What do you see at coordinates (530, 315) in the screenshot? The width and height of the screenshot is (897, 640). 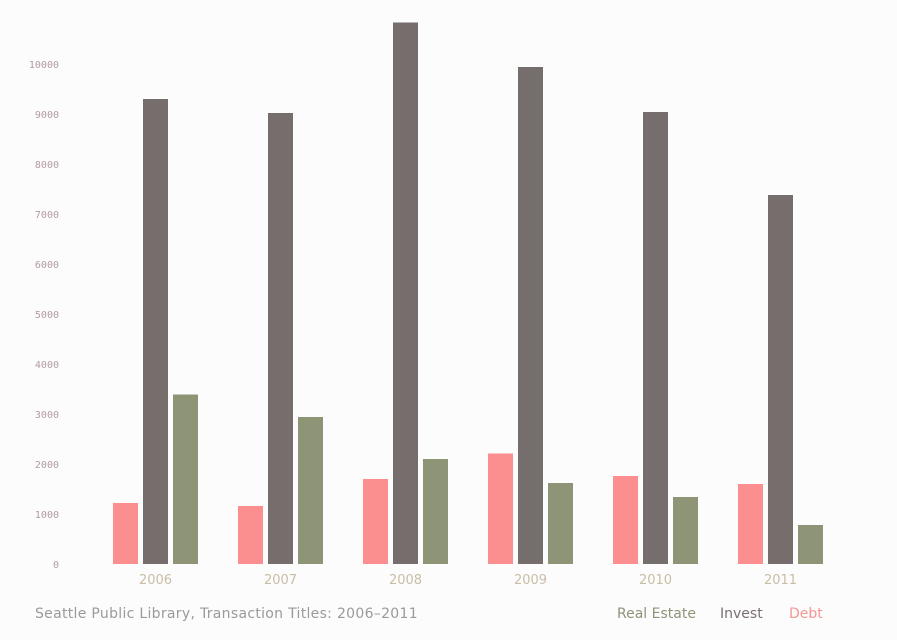 I see `bar-invest-2009` at bounding box center [530, 315].